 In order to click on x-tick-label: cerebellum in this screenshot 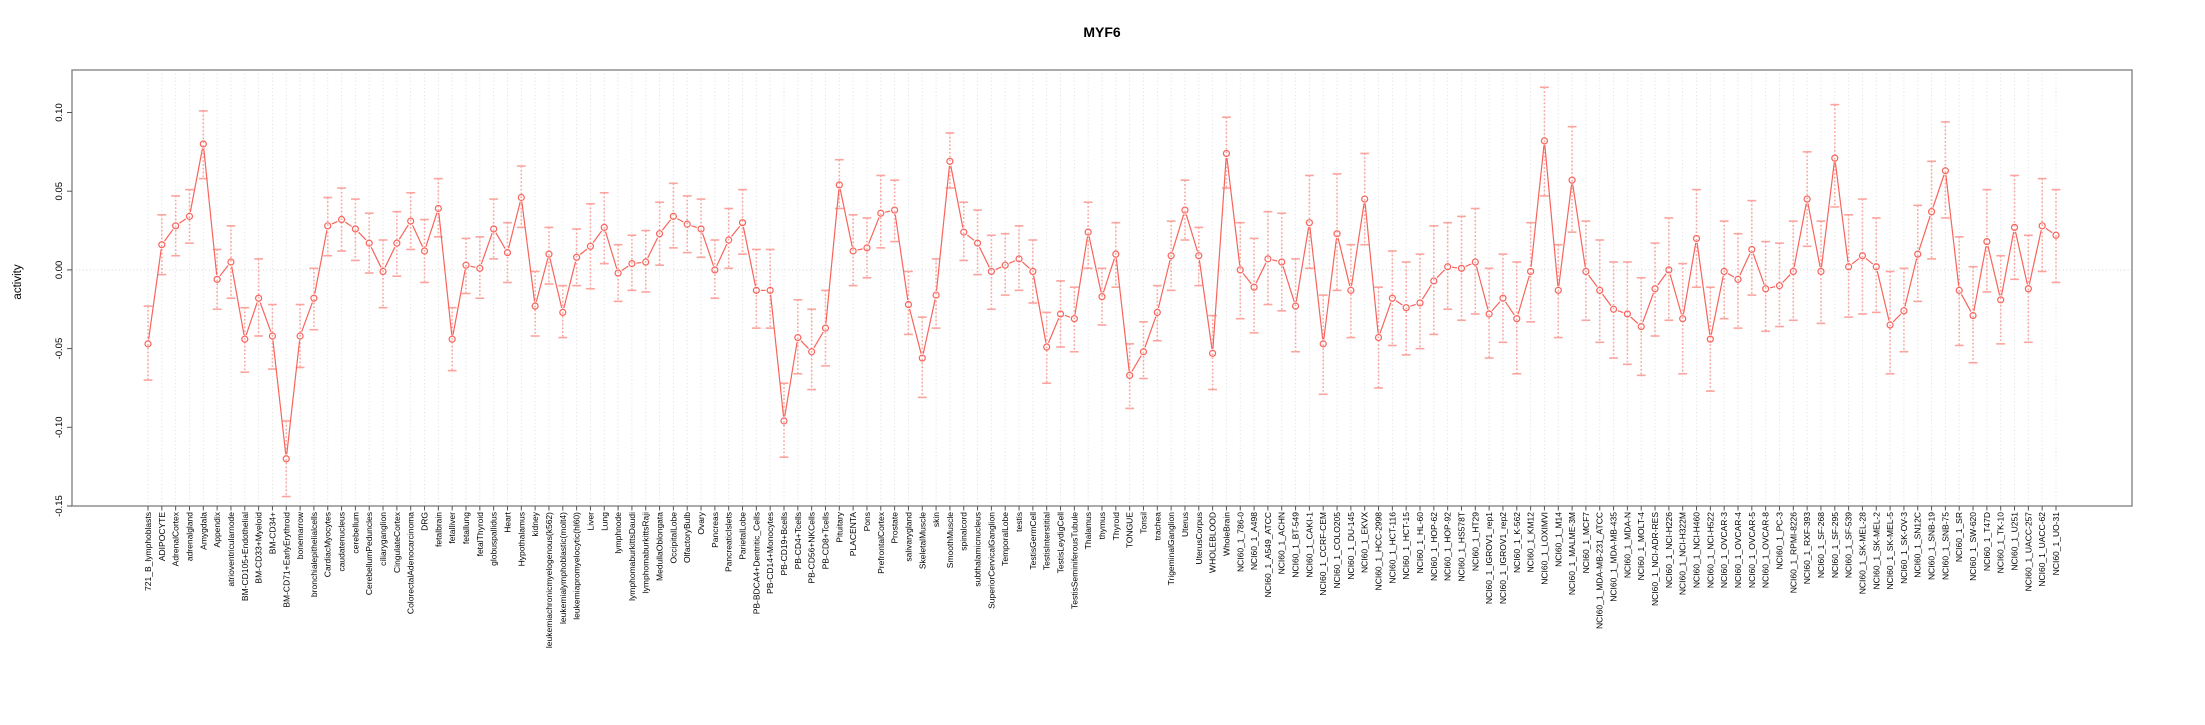, I will do `click(355, 533)`.